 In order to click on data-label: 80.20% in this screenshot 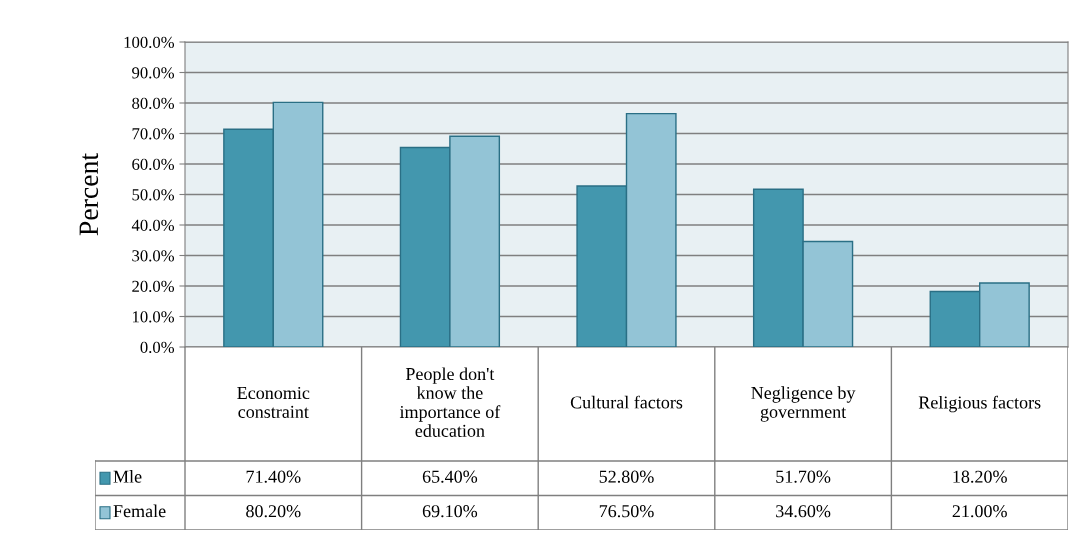, I will do `click(273, 511)`.